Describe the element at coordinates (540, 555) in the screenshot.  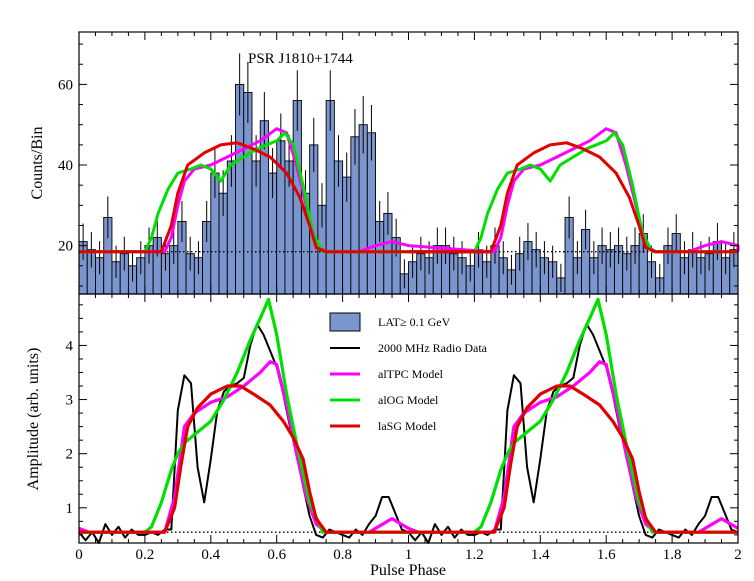
I see `x-tick-label: 1.4` at that location.